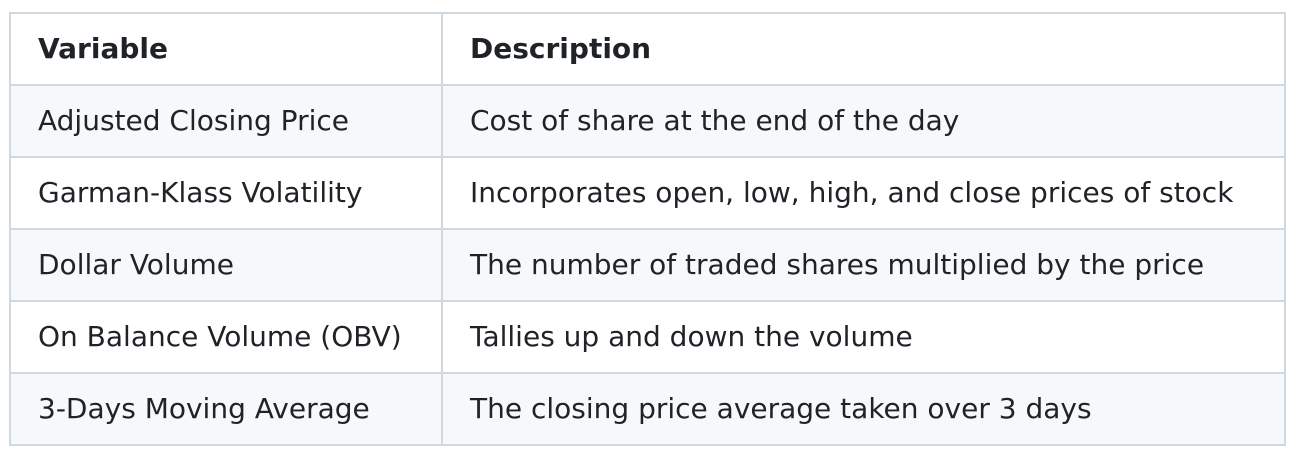 The height and width of the screenshot is (468, 1292). What do you see at coordinates (226, 265) in the screenshot?
I see `variable-cell: Dollar Volume` at bounding box center [226, 265].